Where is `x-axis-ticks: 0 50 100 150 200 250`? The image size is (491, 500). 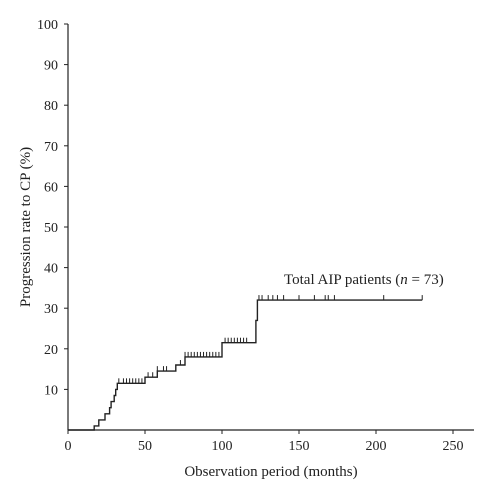 x-axis-ticks: 0 50 100 150 200 250 is located at coordinates (264, 442).